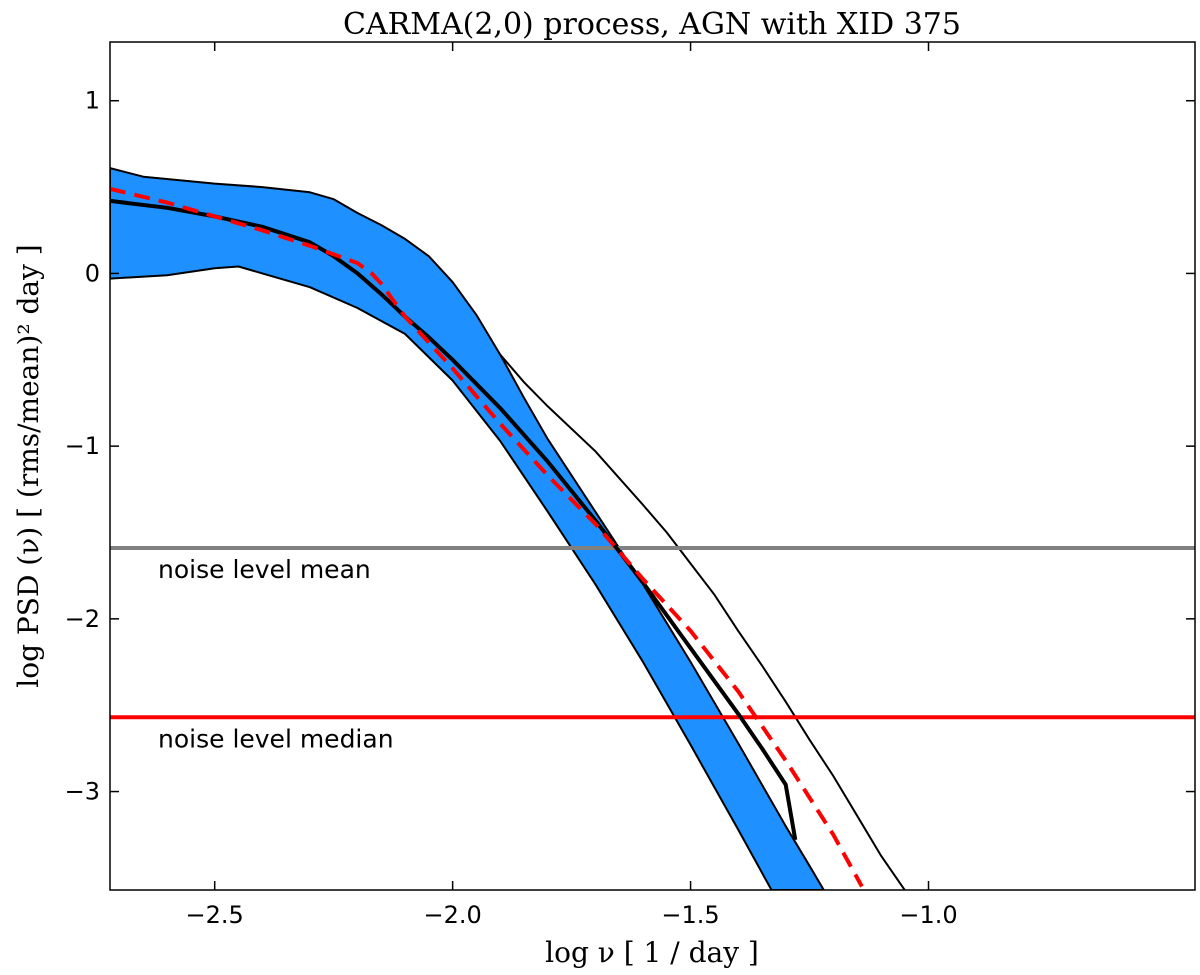 The height and width of the screenshot is (975, 1200). Describe the element at coordinates (92, 273) in the screenshot. I see `y-tick-label: 0` at that location.